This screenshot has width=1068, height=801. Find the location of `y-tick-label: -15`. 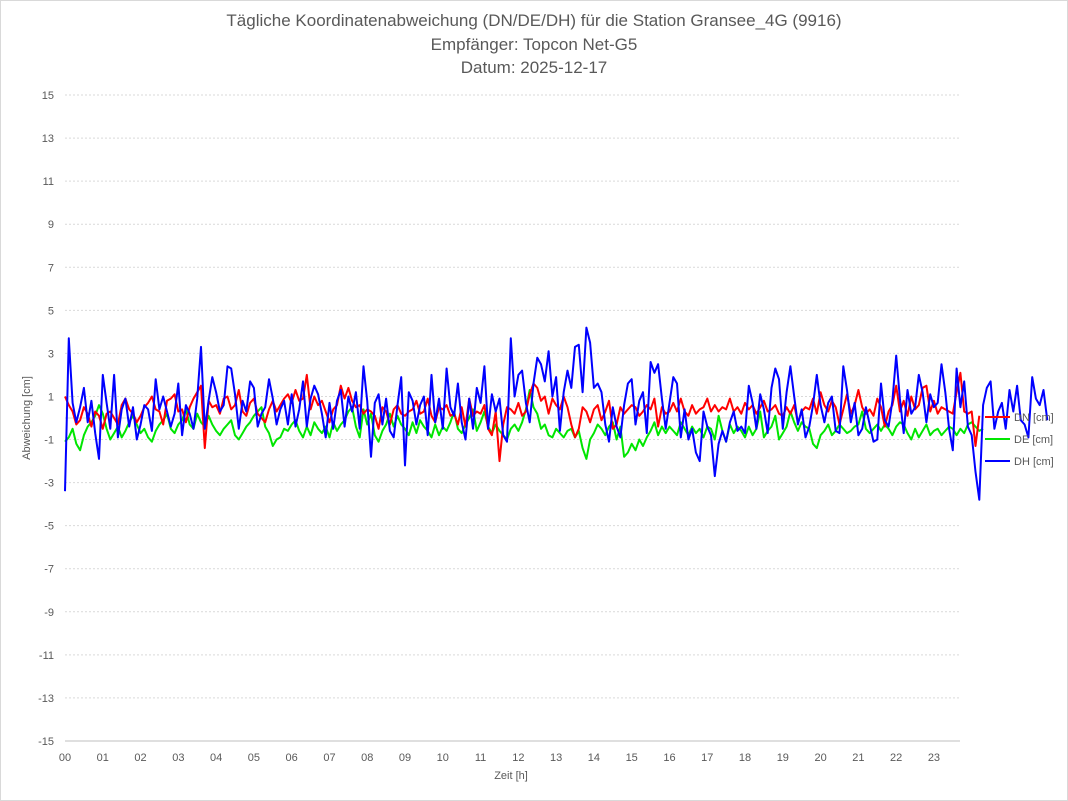

y-tick-label: -15 is located at coordinates (46, 742).